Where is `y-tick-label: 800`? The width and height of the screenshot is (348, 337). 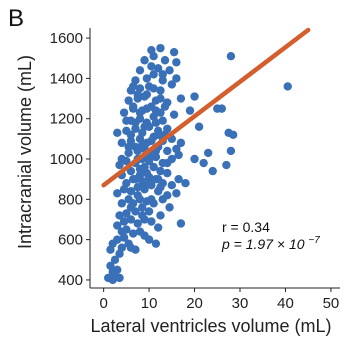 y-tick-label: 800 is located at coordinates (70, 199).